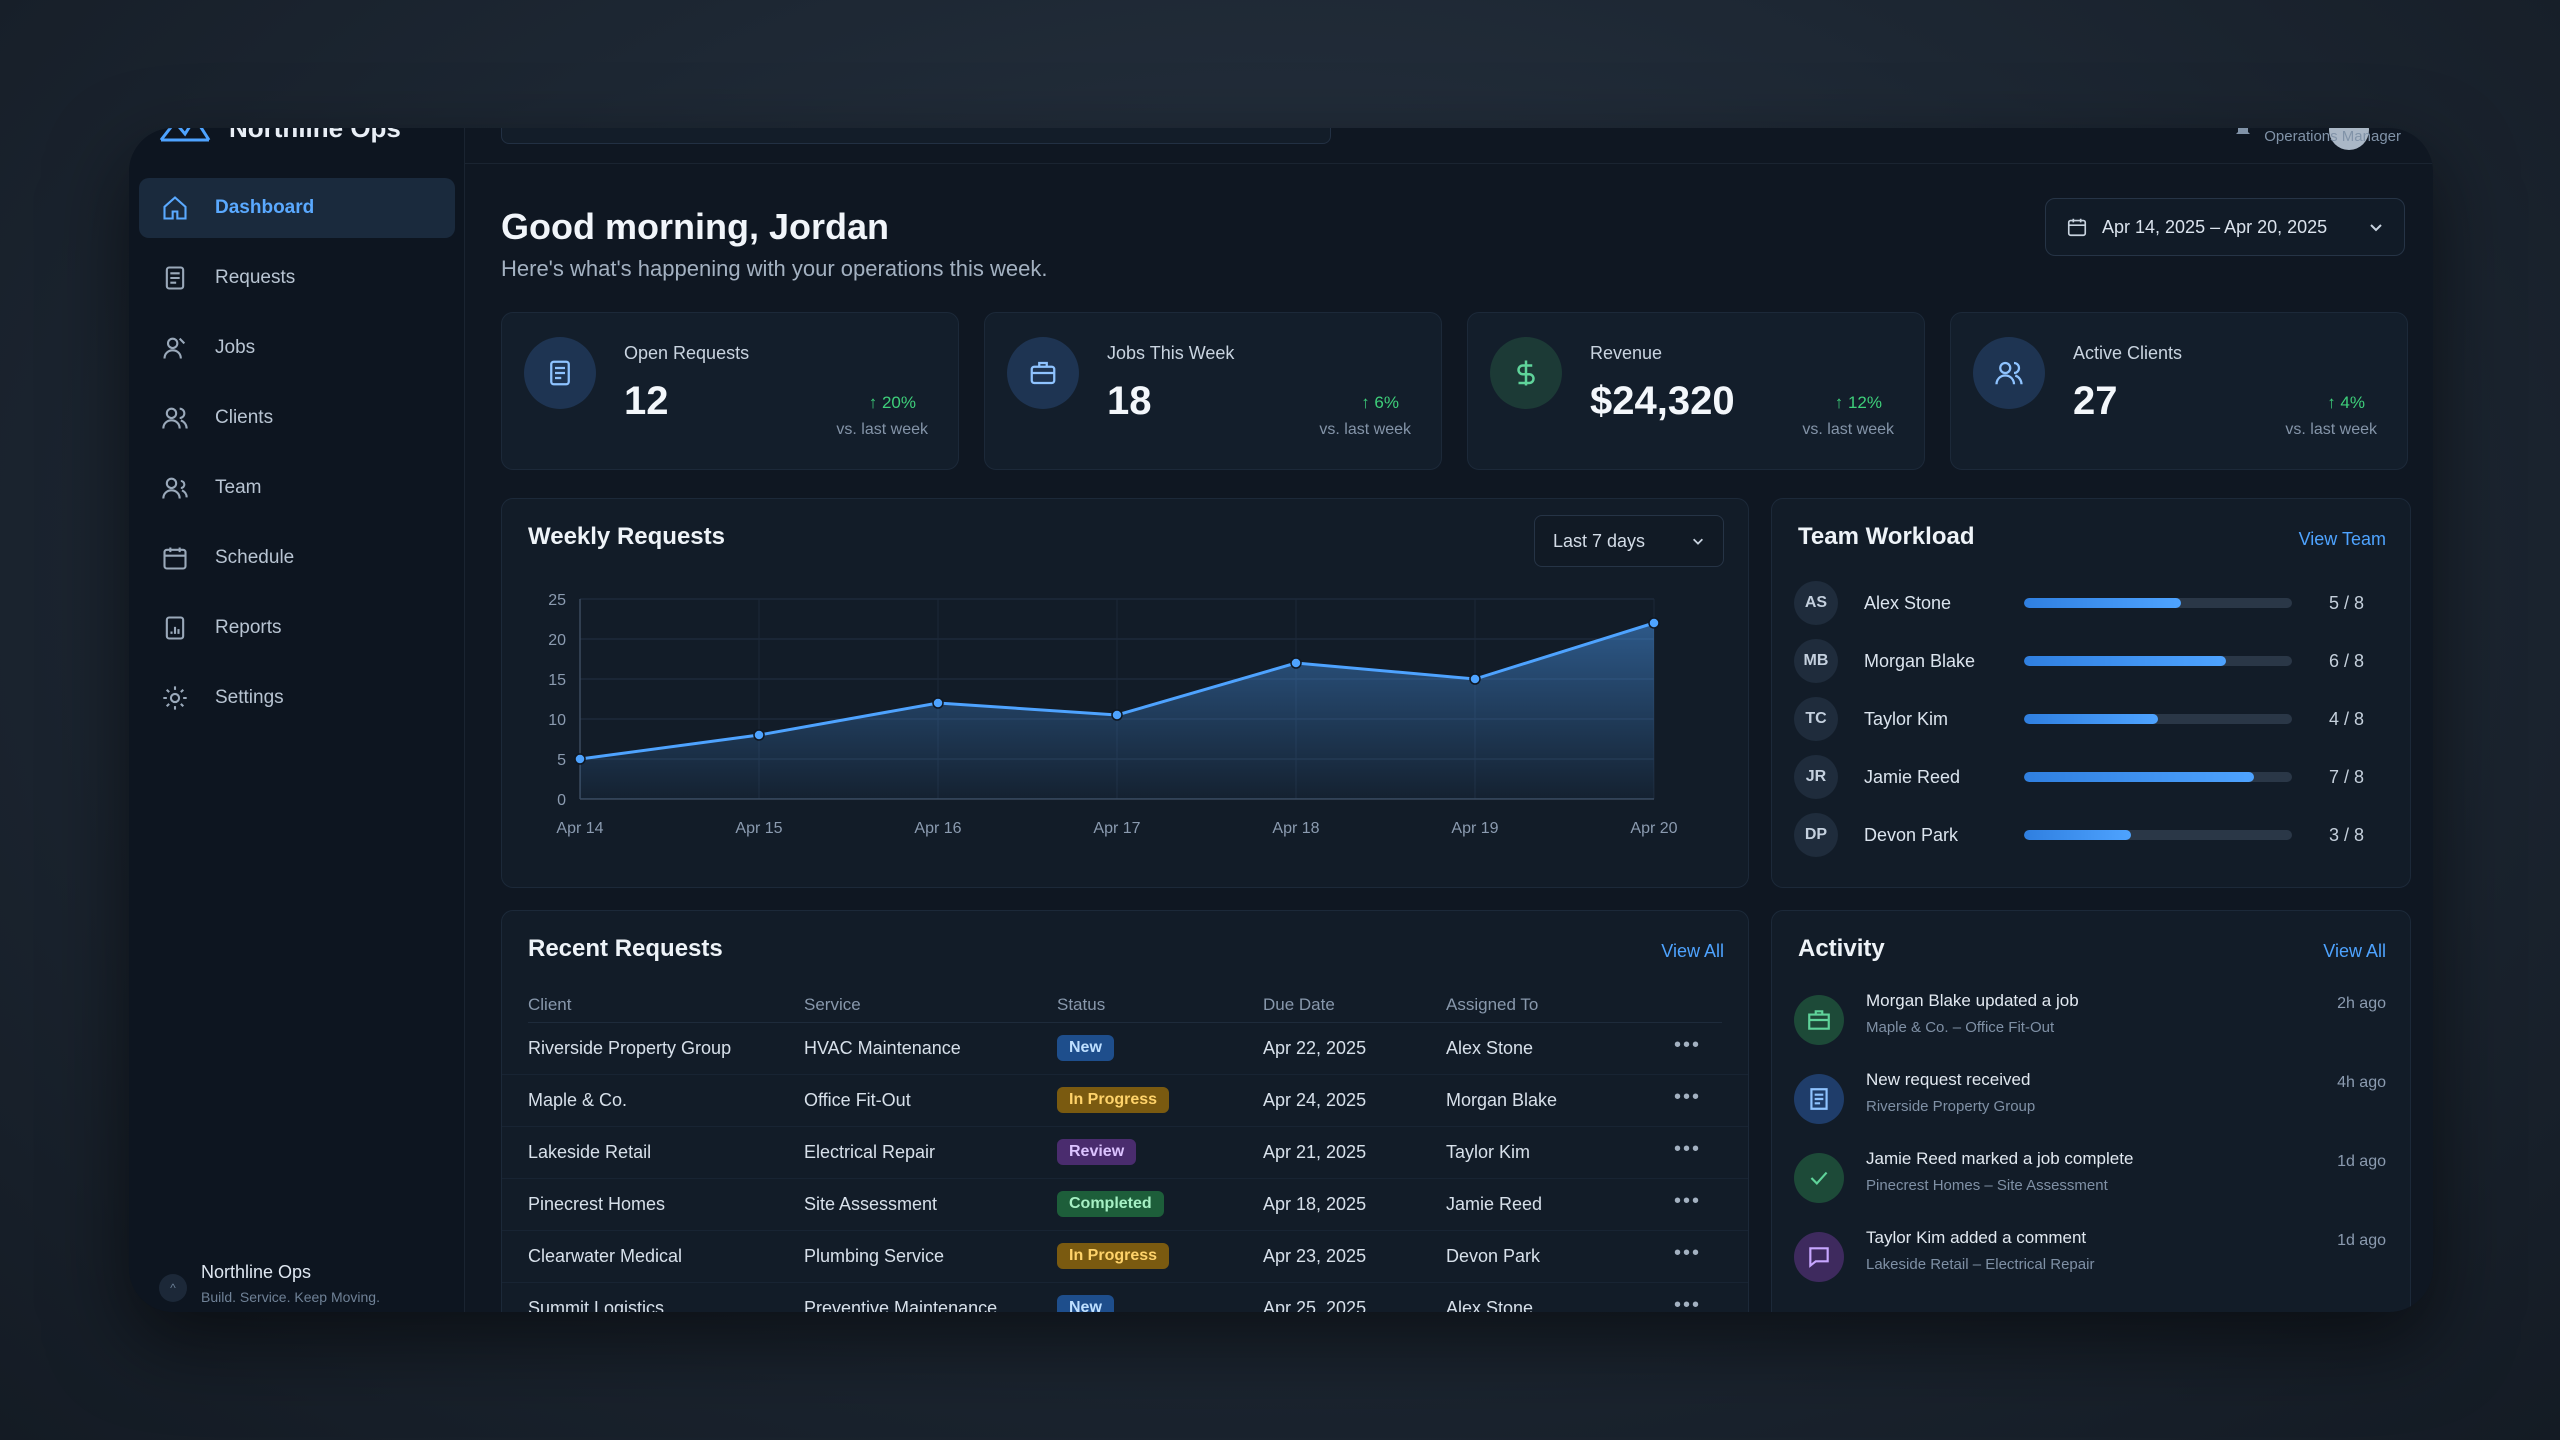  Describe the element at coordinates (1629, 541) in the screenshot. I see `range-select: Last 7 days` at that location.